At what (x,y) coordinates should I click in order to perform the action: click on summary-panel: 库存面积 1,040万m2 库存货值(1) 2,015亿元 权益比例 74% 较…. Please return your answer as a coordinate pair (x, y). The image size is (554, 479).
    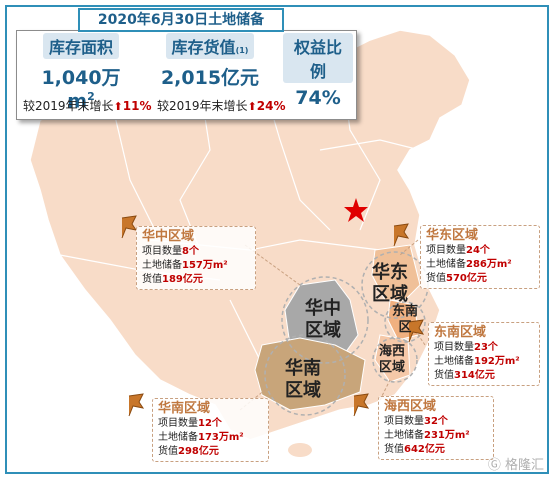
    Looking at the image, I should click on (186, 75).